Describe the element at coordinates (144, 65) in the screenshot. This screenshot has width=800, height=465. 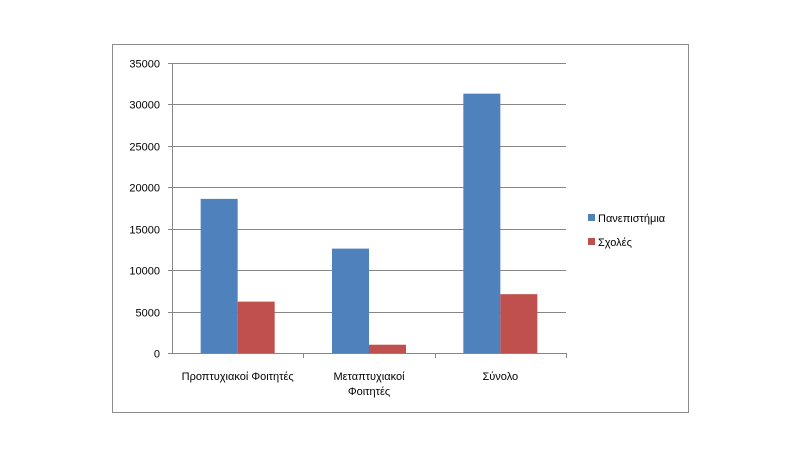
I see `y-tick-label: 35000` at that location.